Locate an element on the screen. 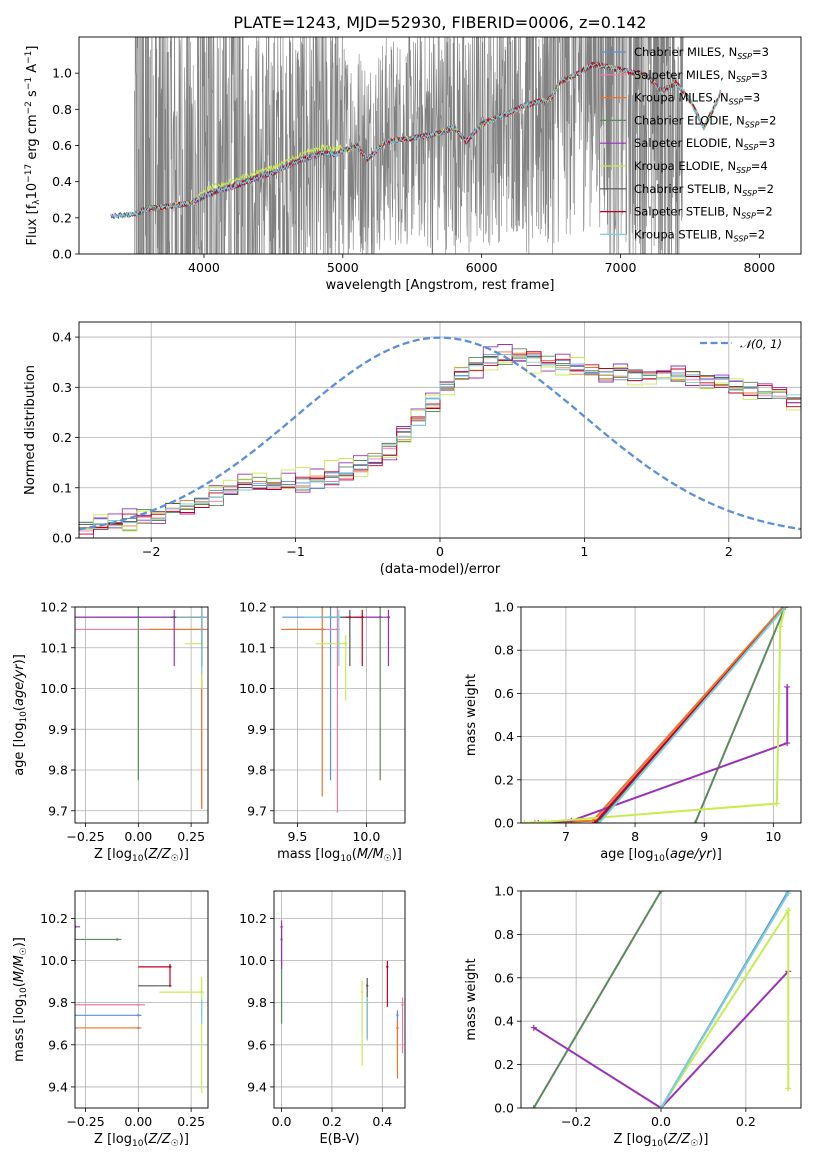 This screenshot has height=1170, width=819. weight-vs-age-series is located at coordinates (656, 715).